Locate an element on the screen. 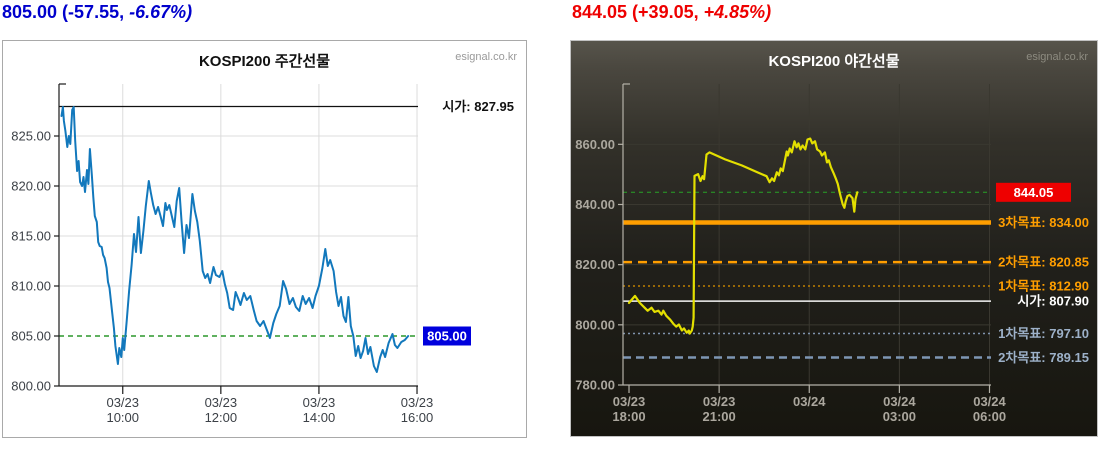 This screenshot has width=1100, height=460. x-tick-label: 14:00 is located at coordinates (319, 417).